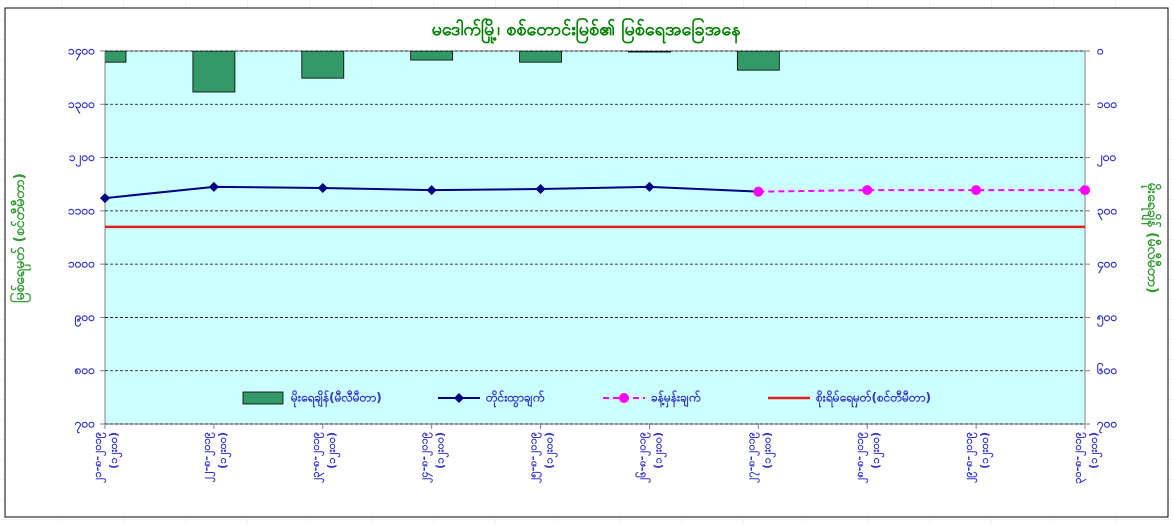 This screenshot has width=1173, height=527. Describe the element at coordinates (1151, 238) in the screenshot. I see `y2-axis-title: မိုးရေချိန် (မီလီမီတာ)` at that location.